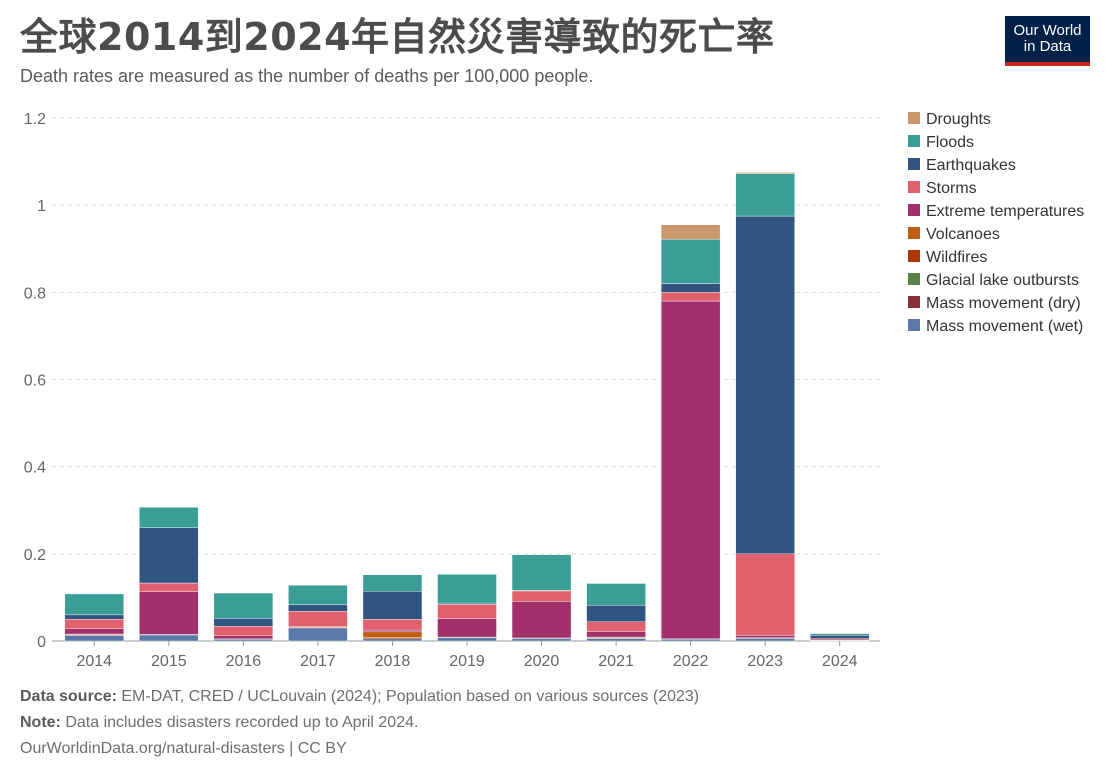  Describe the element at coordinates (244, 661) in the screenshot. I see `x-tick-label: 2016` at that location.